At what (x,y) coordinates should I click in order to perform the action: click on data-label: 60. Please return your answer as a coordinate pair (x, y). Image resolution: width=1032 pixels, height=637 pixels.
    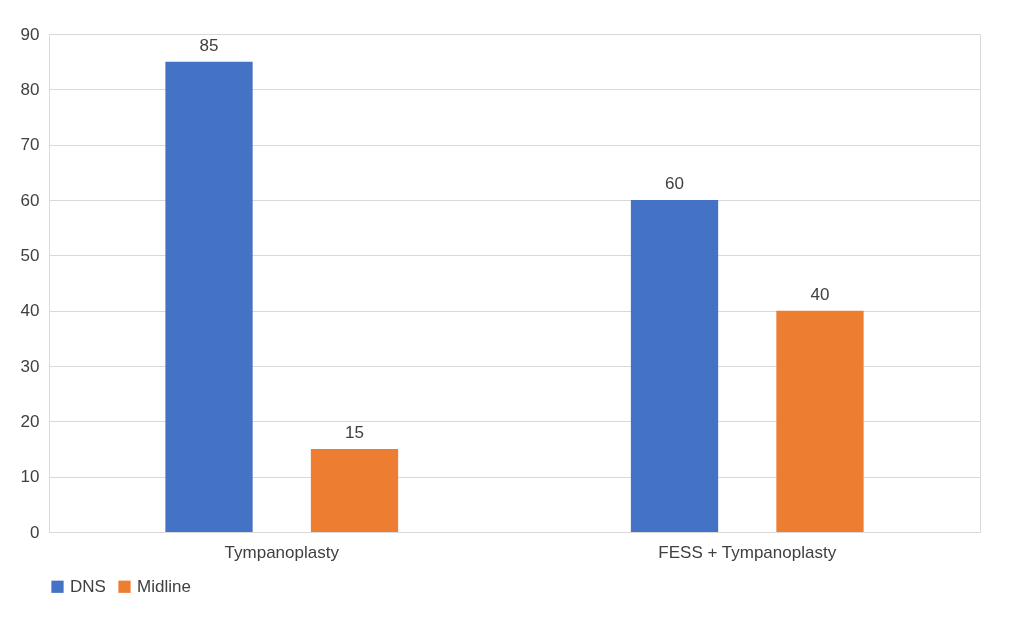
    Looking at the image, I should click on (674, 183).